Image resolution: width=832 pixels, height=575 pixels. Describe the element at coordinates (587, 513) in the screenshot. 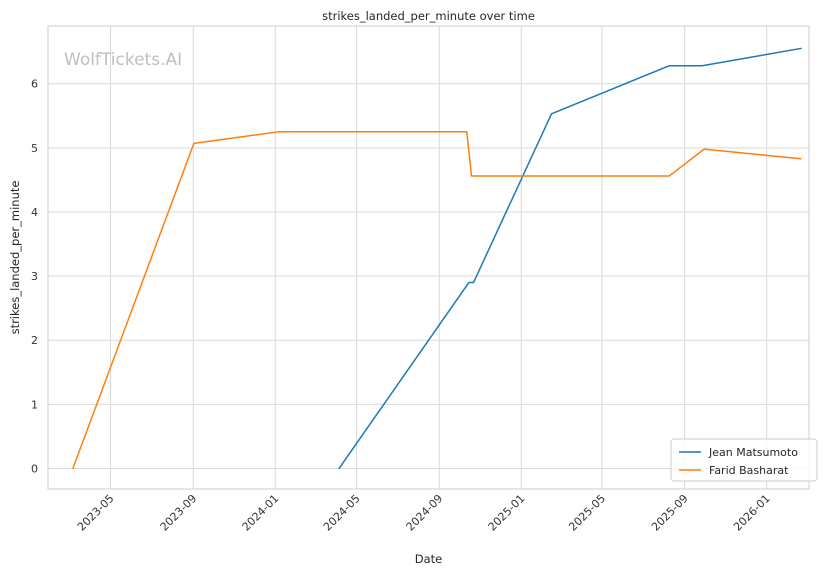

I see `x-tick-label: 2025-05` at that location.